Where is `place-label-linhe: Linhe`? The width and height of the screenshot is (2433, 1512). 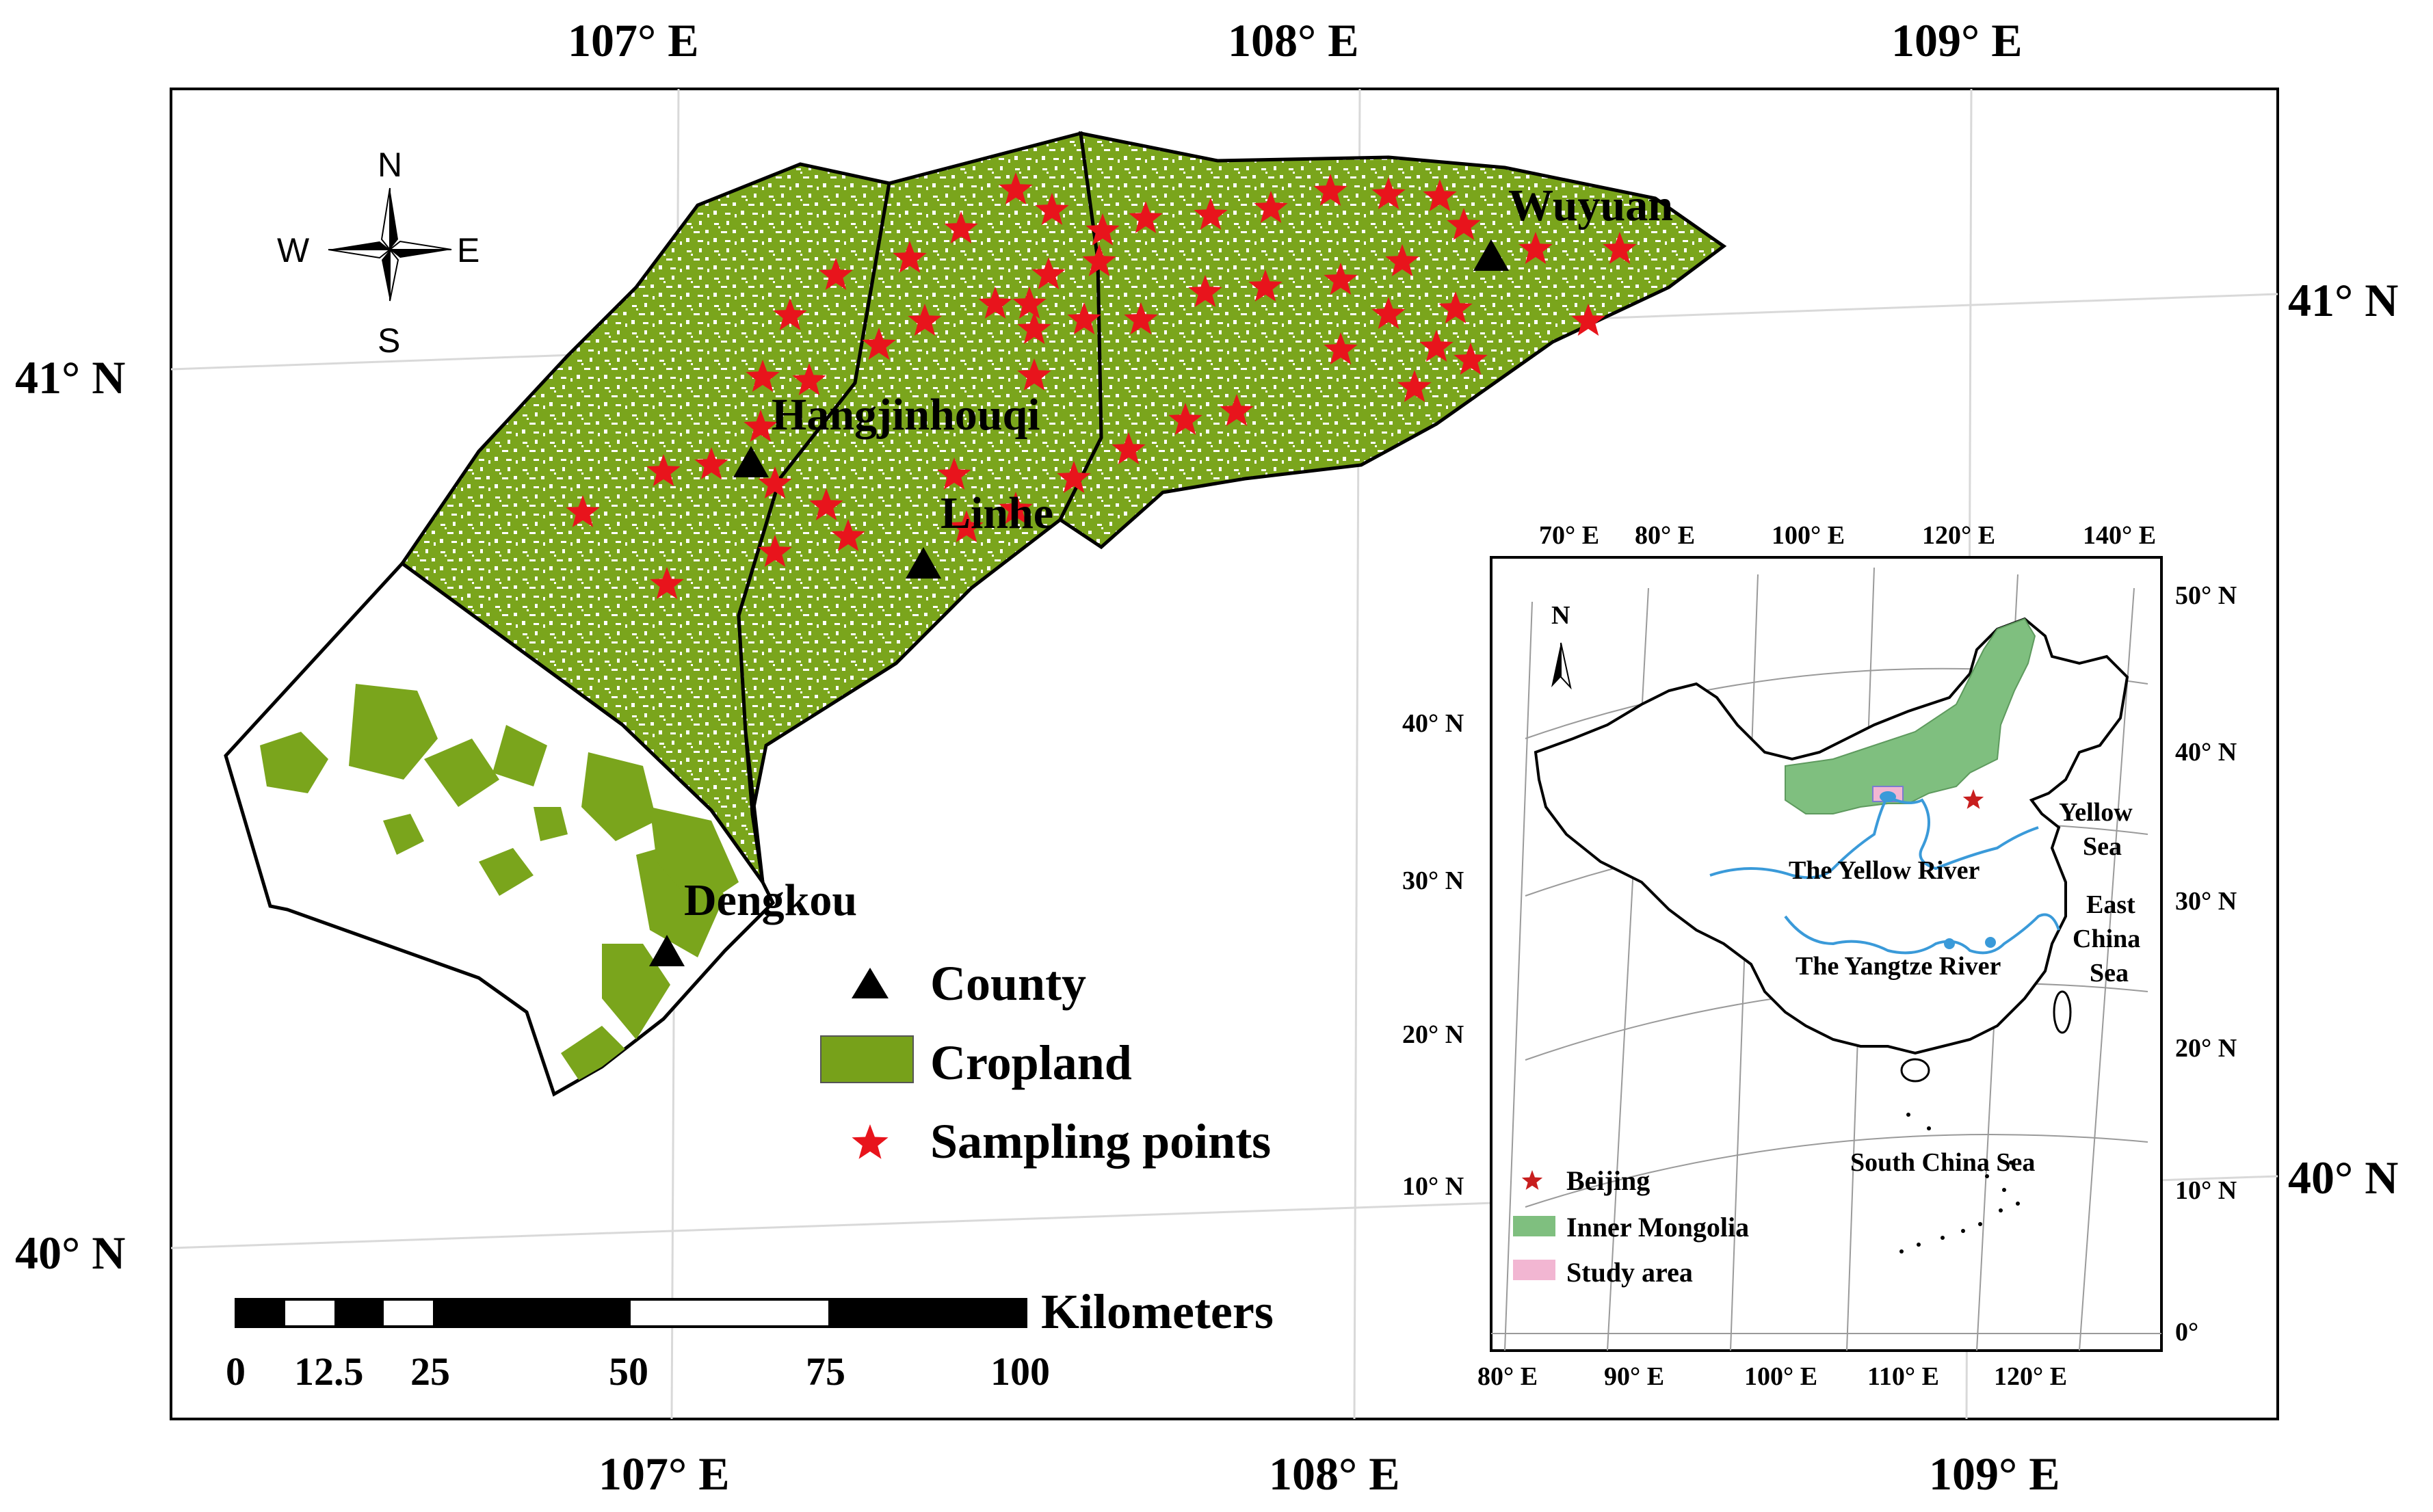
place-label-linhe: Linhe is located at coordinates (997, 513).